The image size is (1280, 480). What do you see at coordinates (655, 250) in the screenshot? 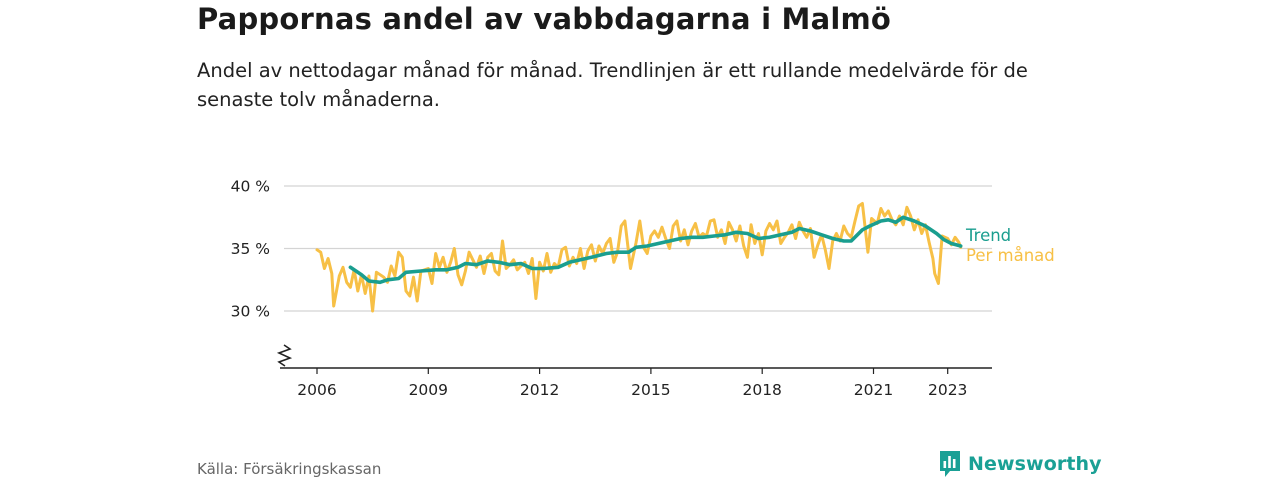
I see `trend-series-line` at bounding box center [655, 250].